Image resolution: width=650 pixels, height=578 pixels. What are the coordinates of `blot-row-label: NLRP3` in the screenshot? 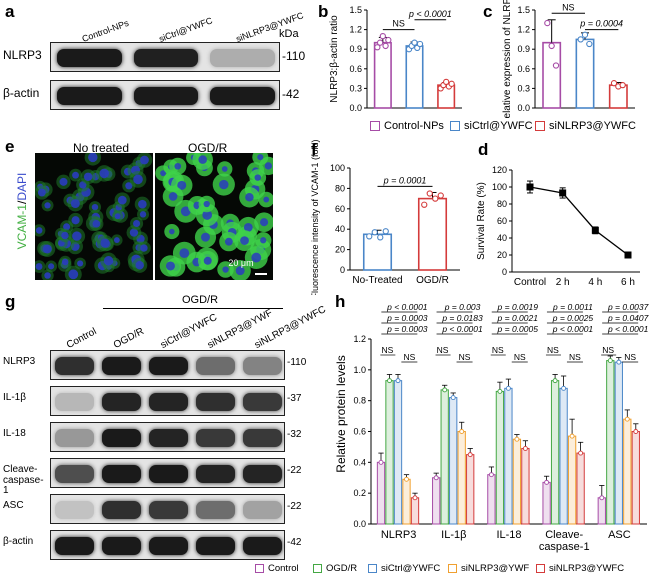 It's located at (22, 55).